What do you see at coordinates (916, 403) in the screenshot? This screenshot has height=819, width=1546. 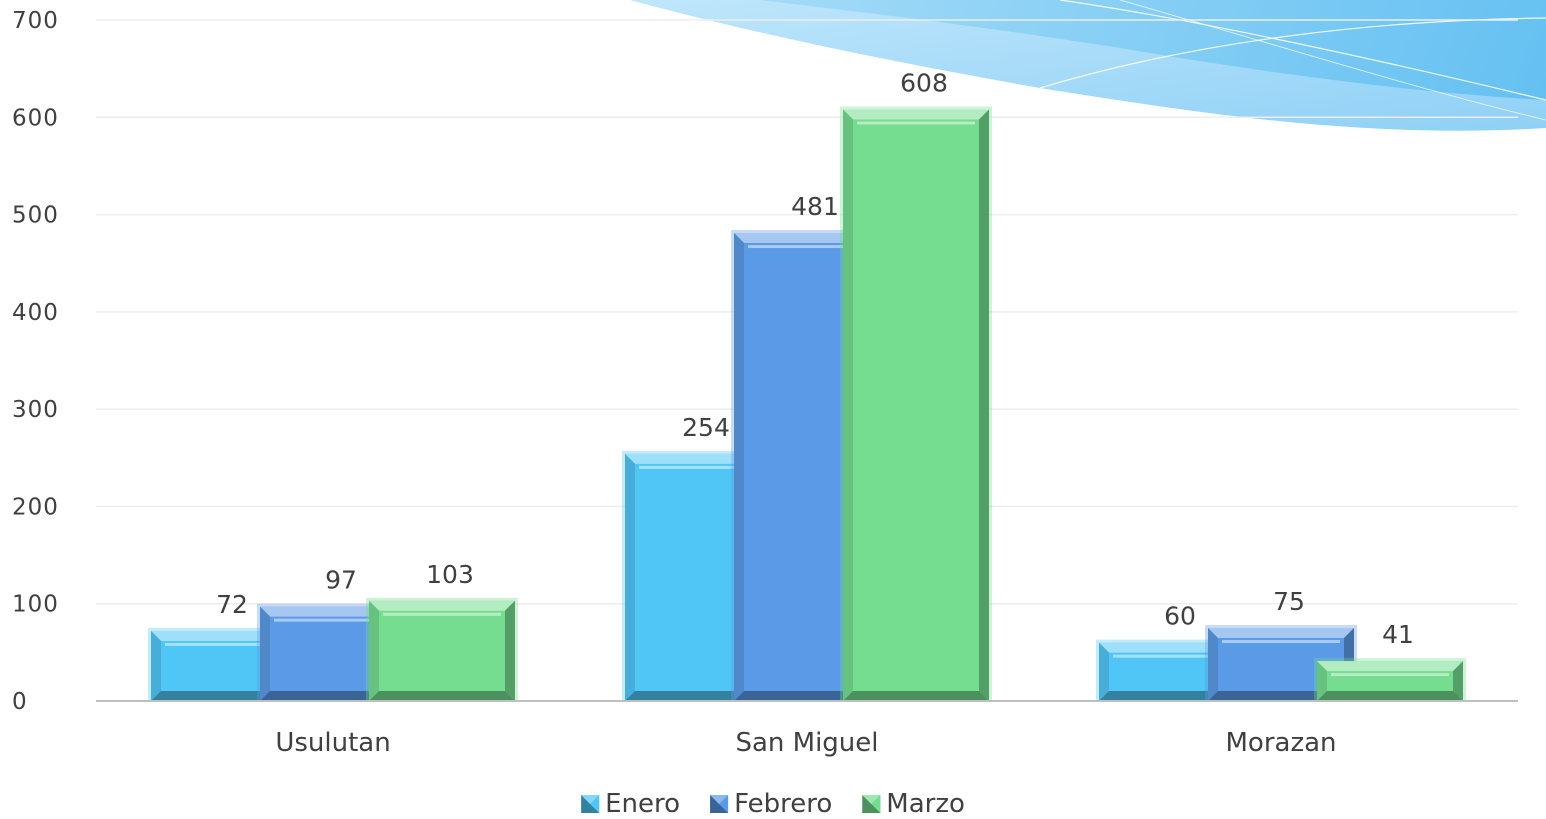 I see `bar-marzo-san-miguel` at bounding box center [916, 403].